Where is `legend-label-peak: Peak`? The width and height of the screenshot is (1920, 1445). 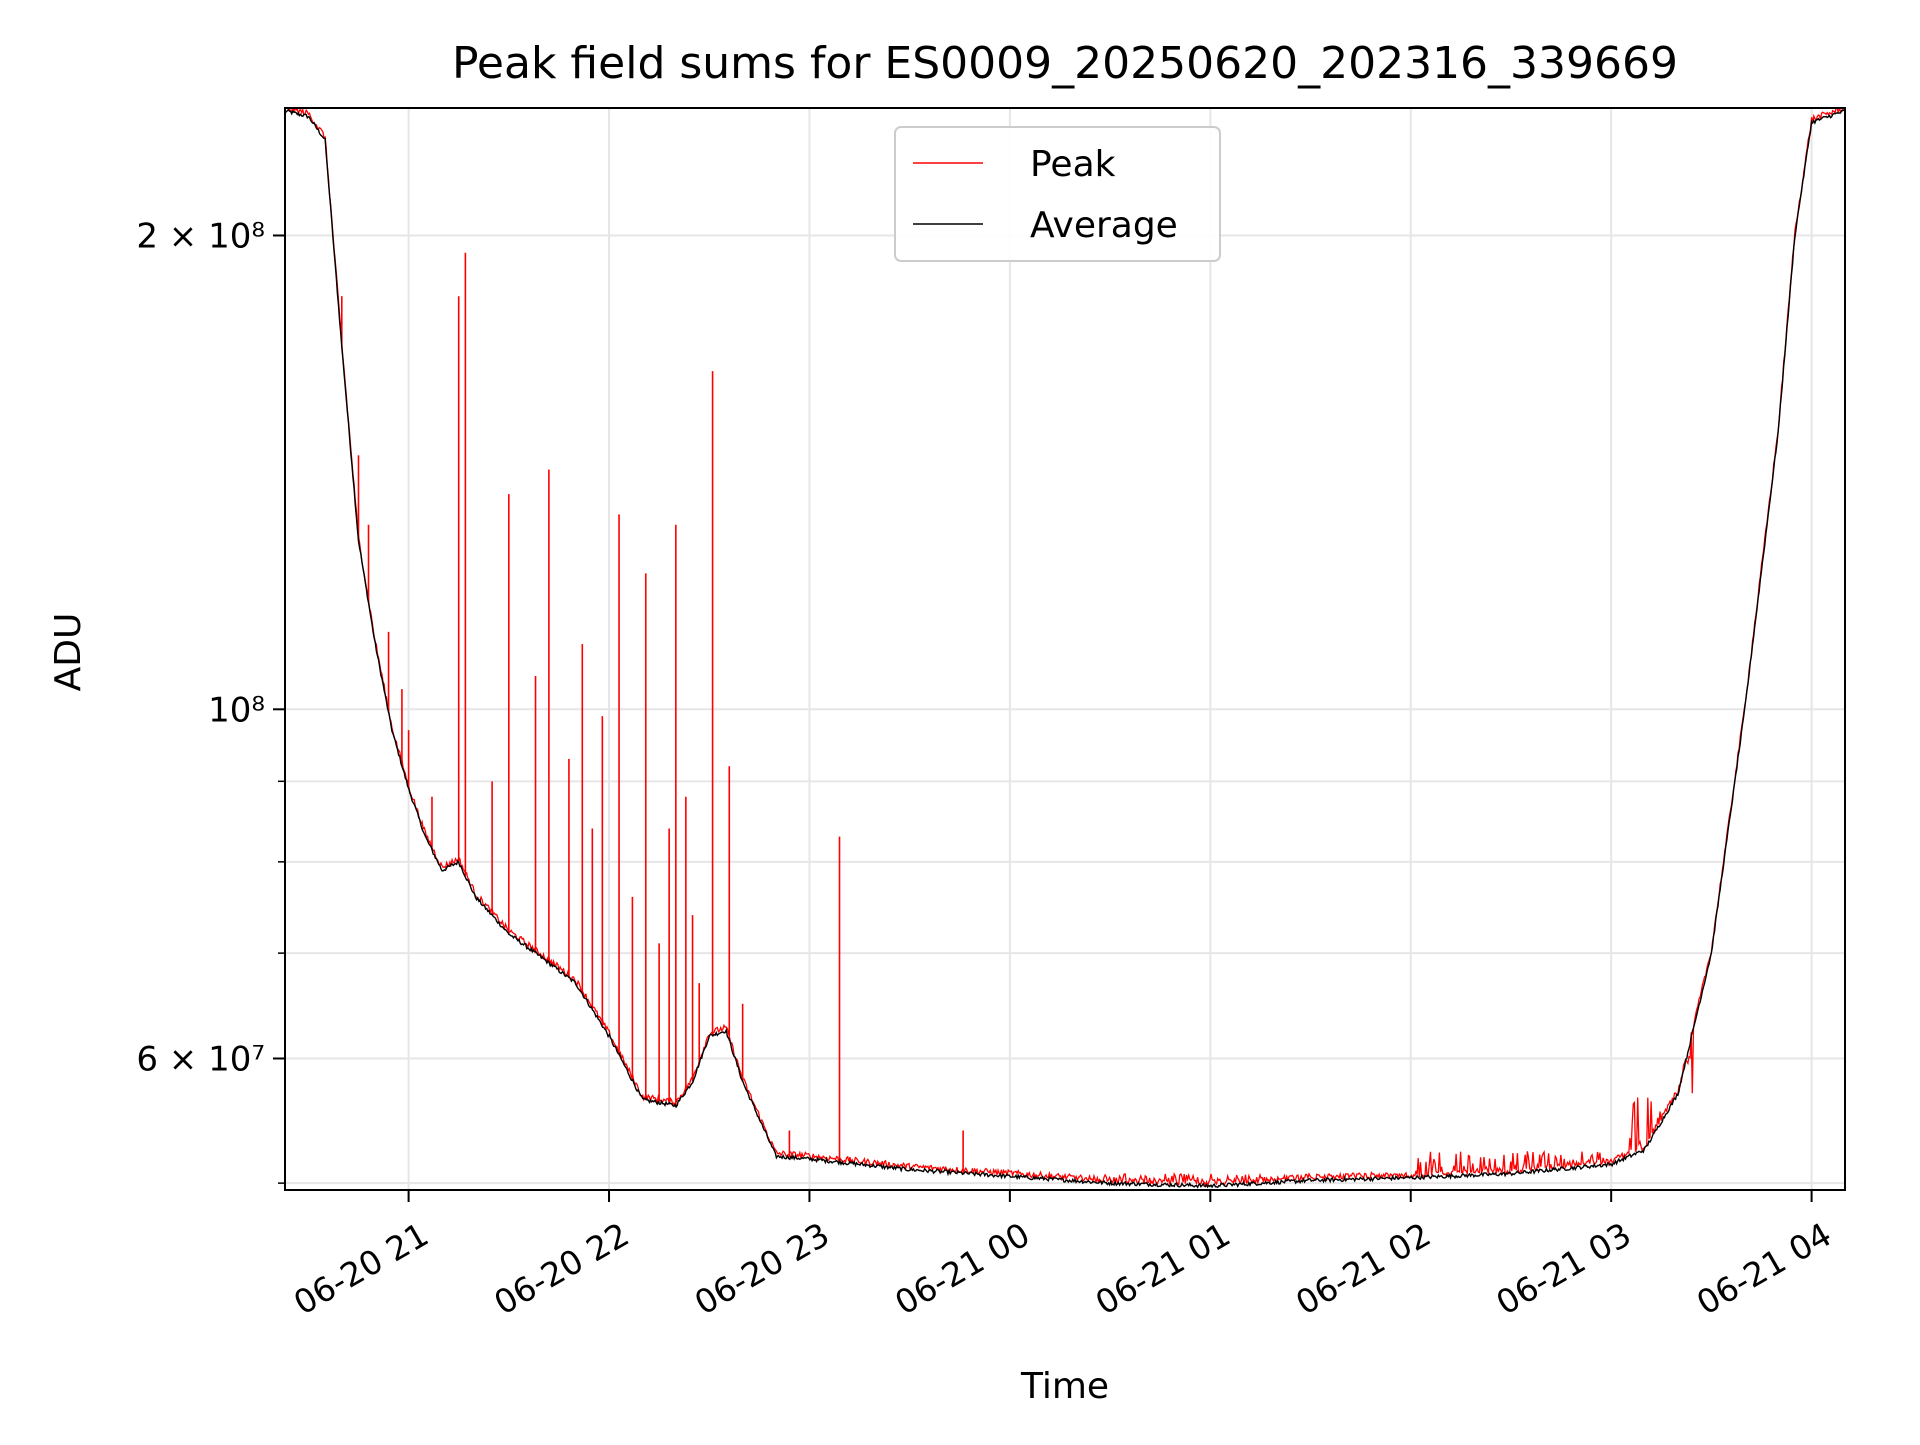
legend-label-peak: Peak is located at coordinates (1073, 164).